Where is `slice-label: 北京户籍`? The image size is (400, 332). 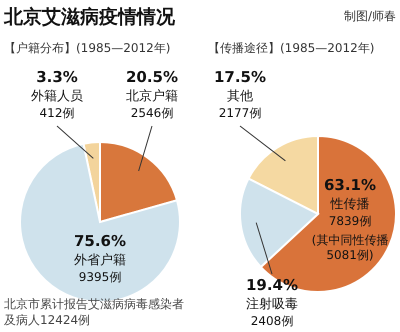
slice-label: 北京户籍 is located at coordinates (152, 96).